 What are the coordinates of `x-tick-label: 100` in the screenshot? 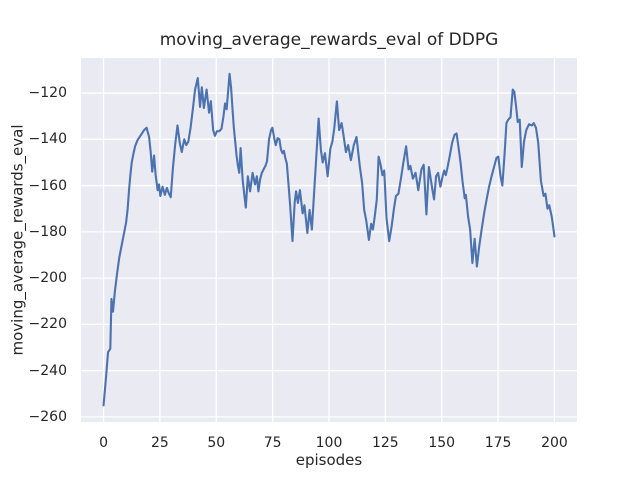 It's located at (329, 443).